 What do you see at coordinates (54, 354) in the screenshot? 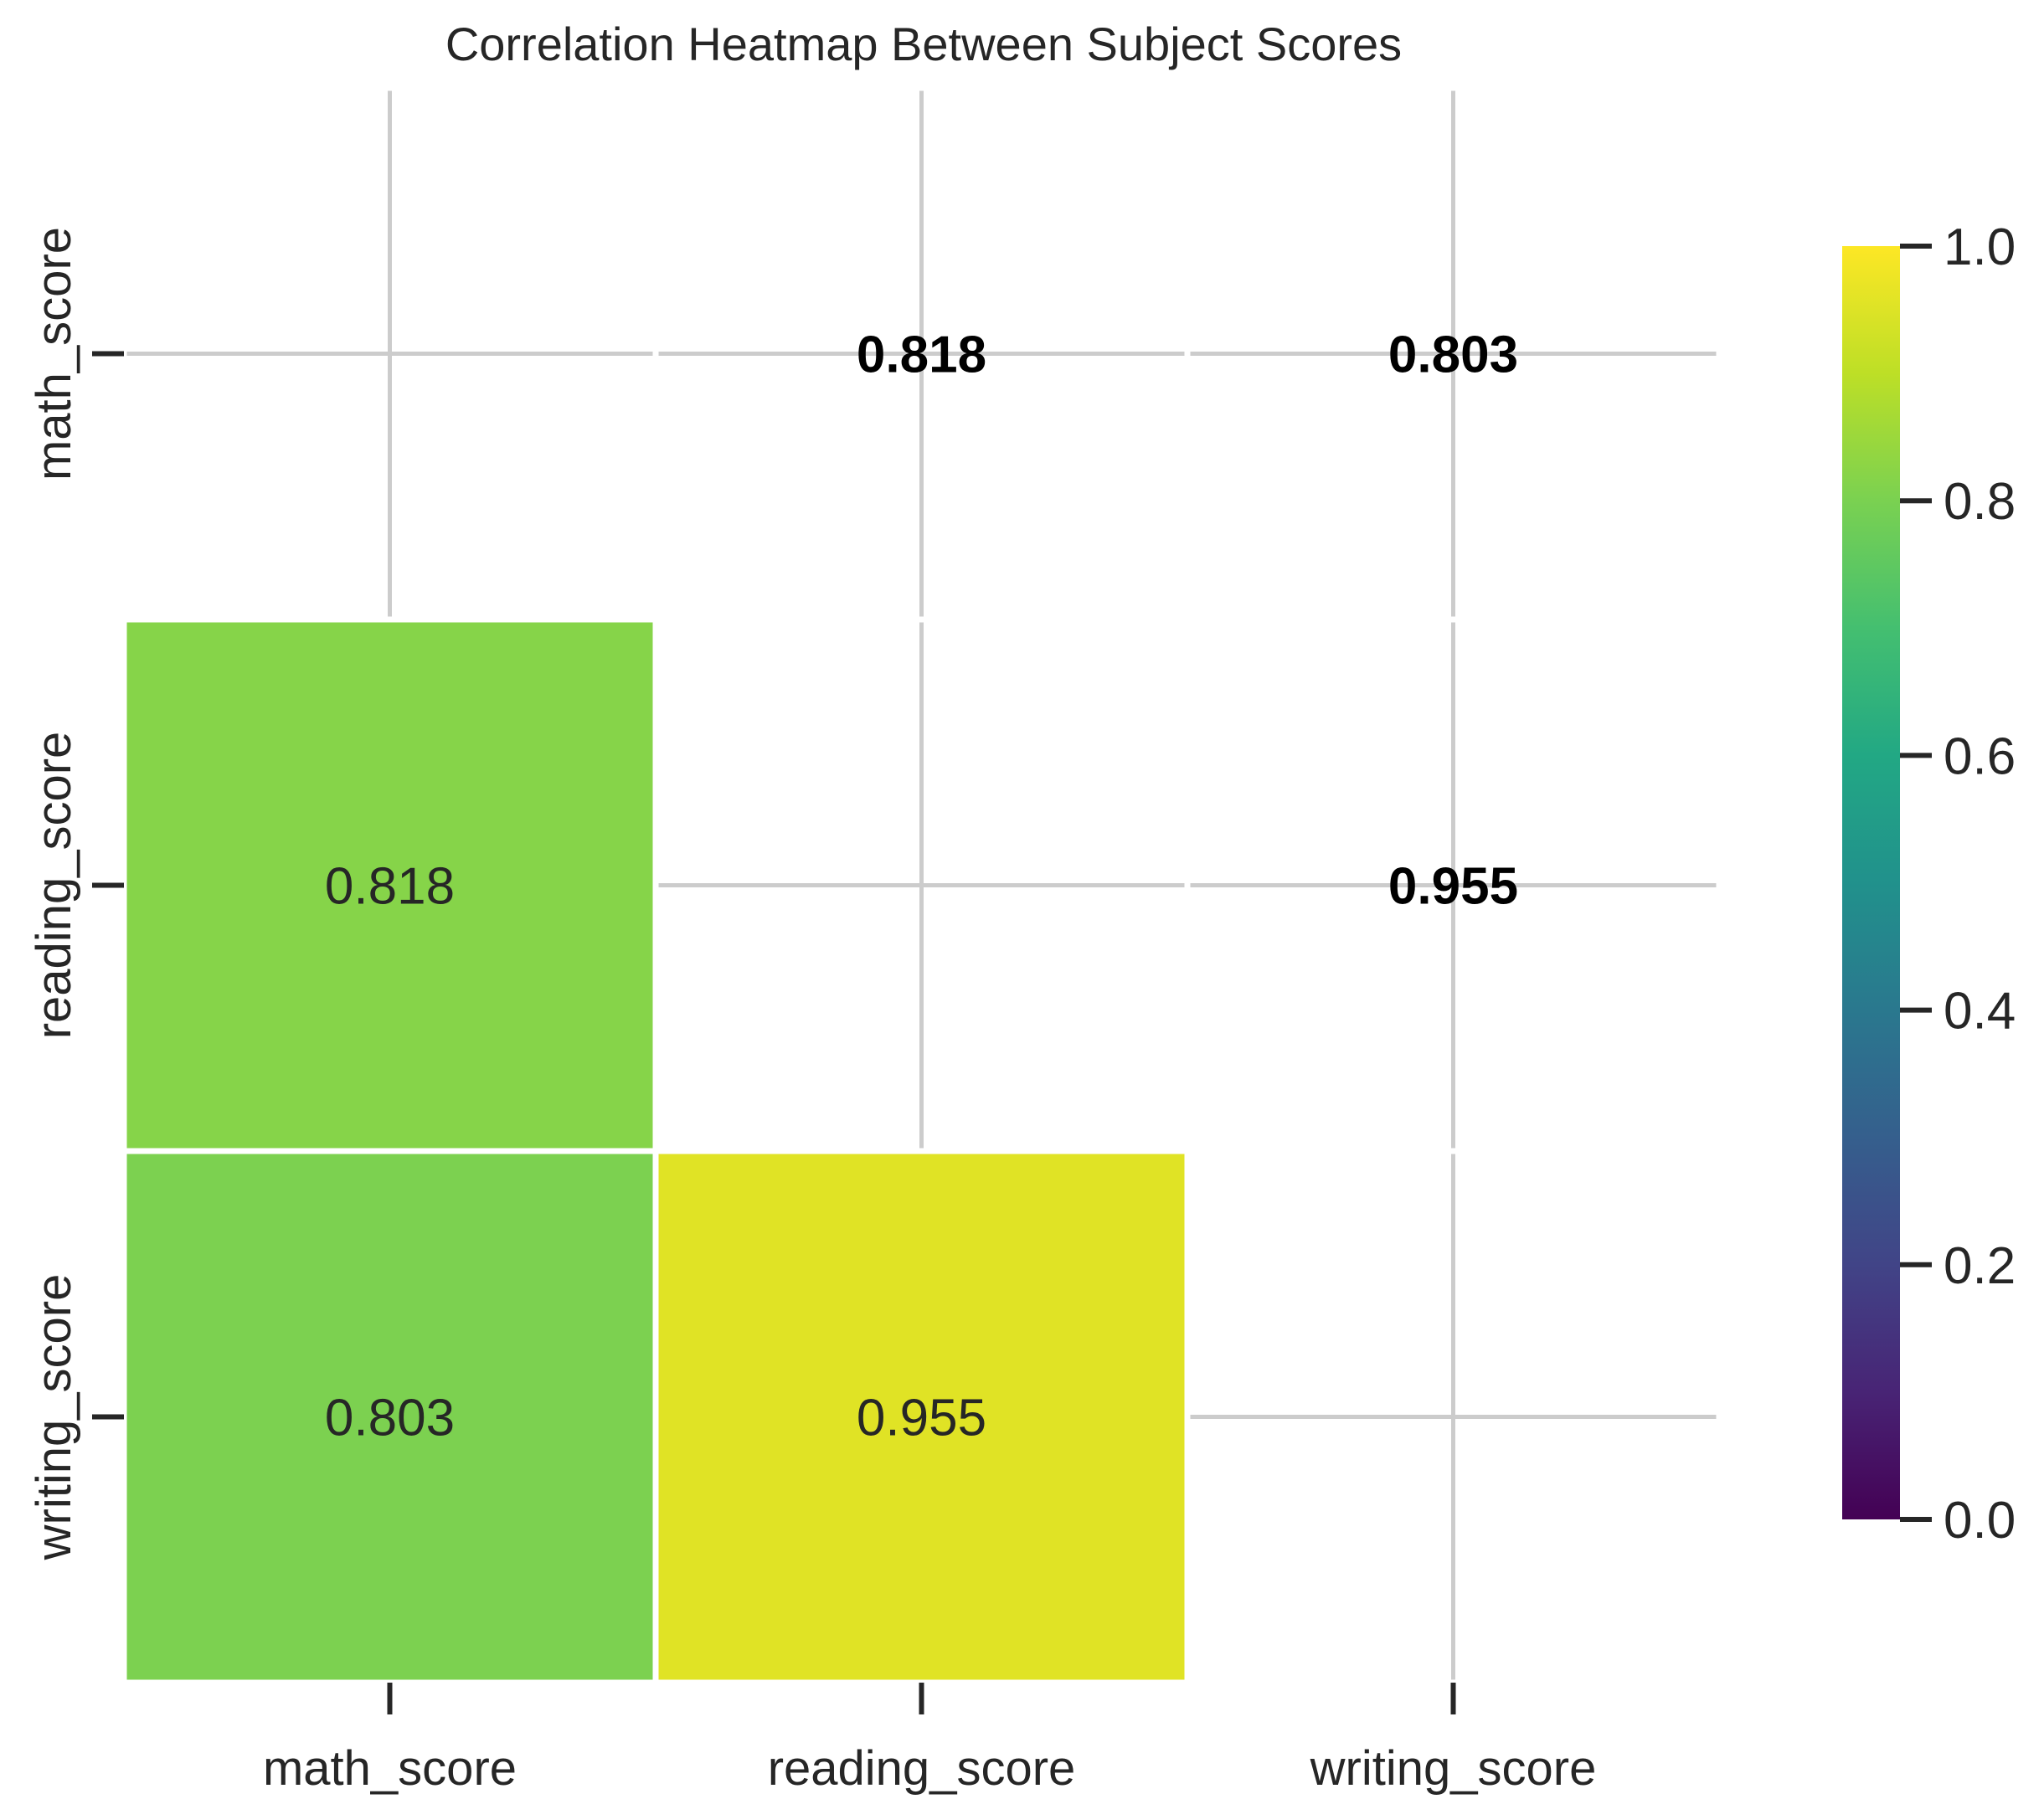
I see `y-tick-label: math_score` at bounding box center [54, 354].